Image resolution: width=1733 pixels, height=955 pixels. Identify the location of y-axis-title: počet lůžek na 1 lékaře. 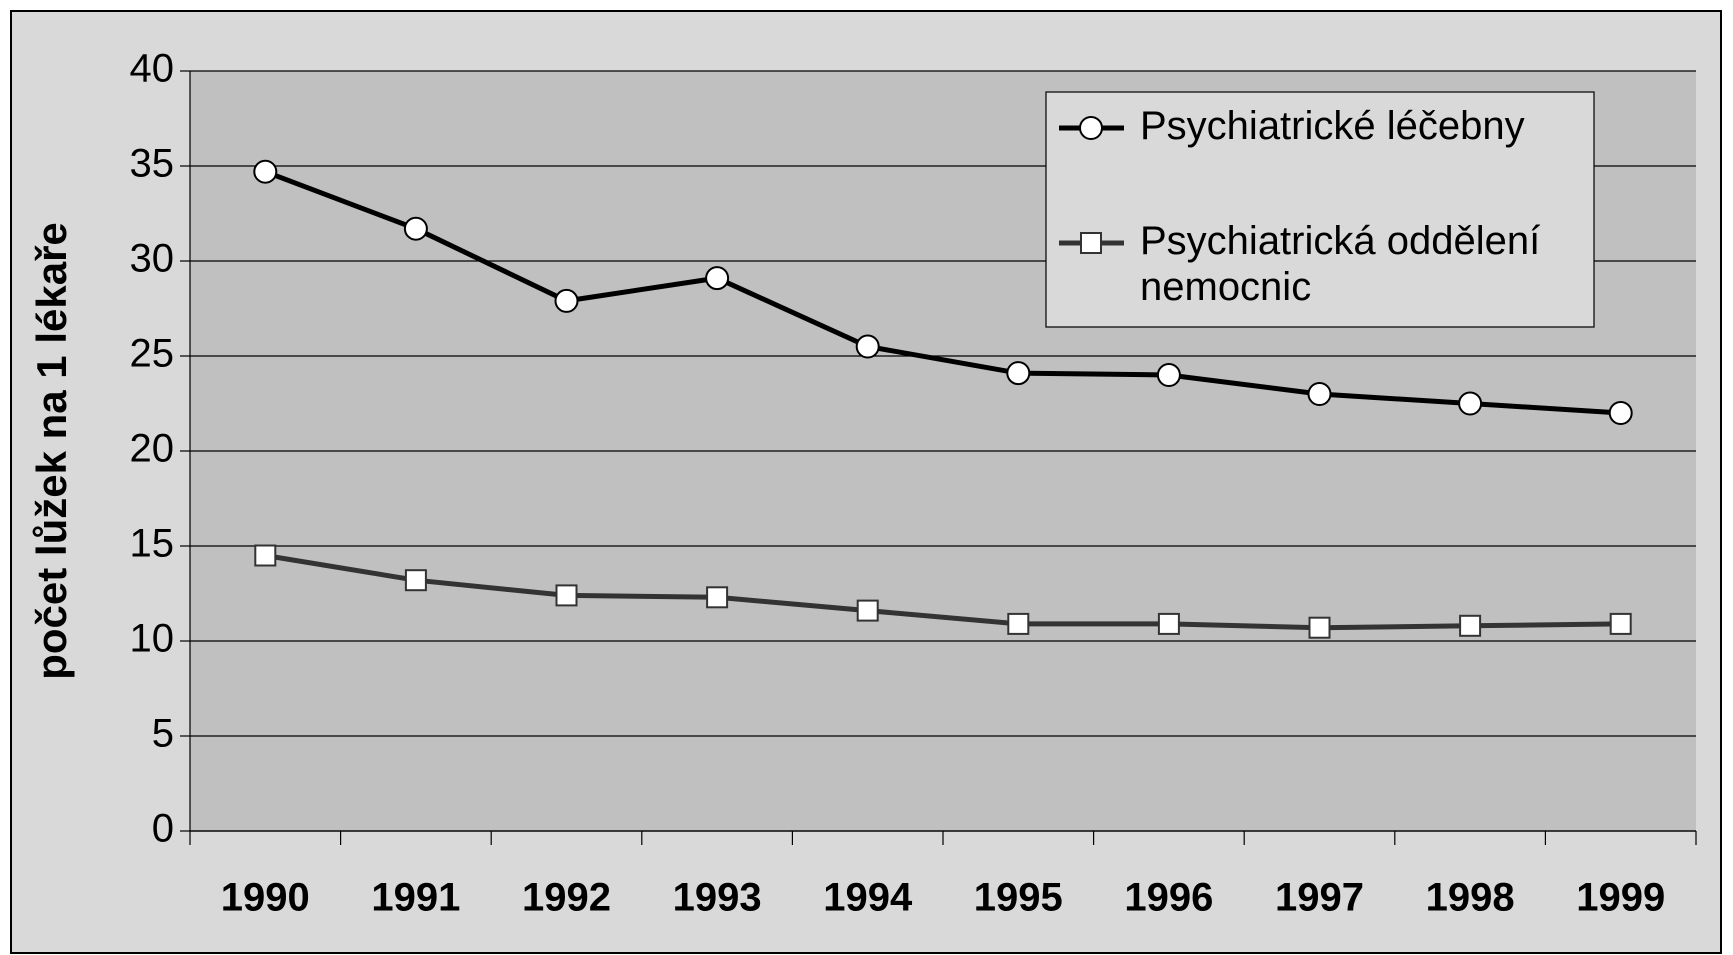
(51, 451).